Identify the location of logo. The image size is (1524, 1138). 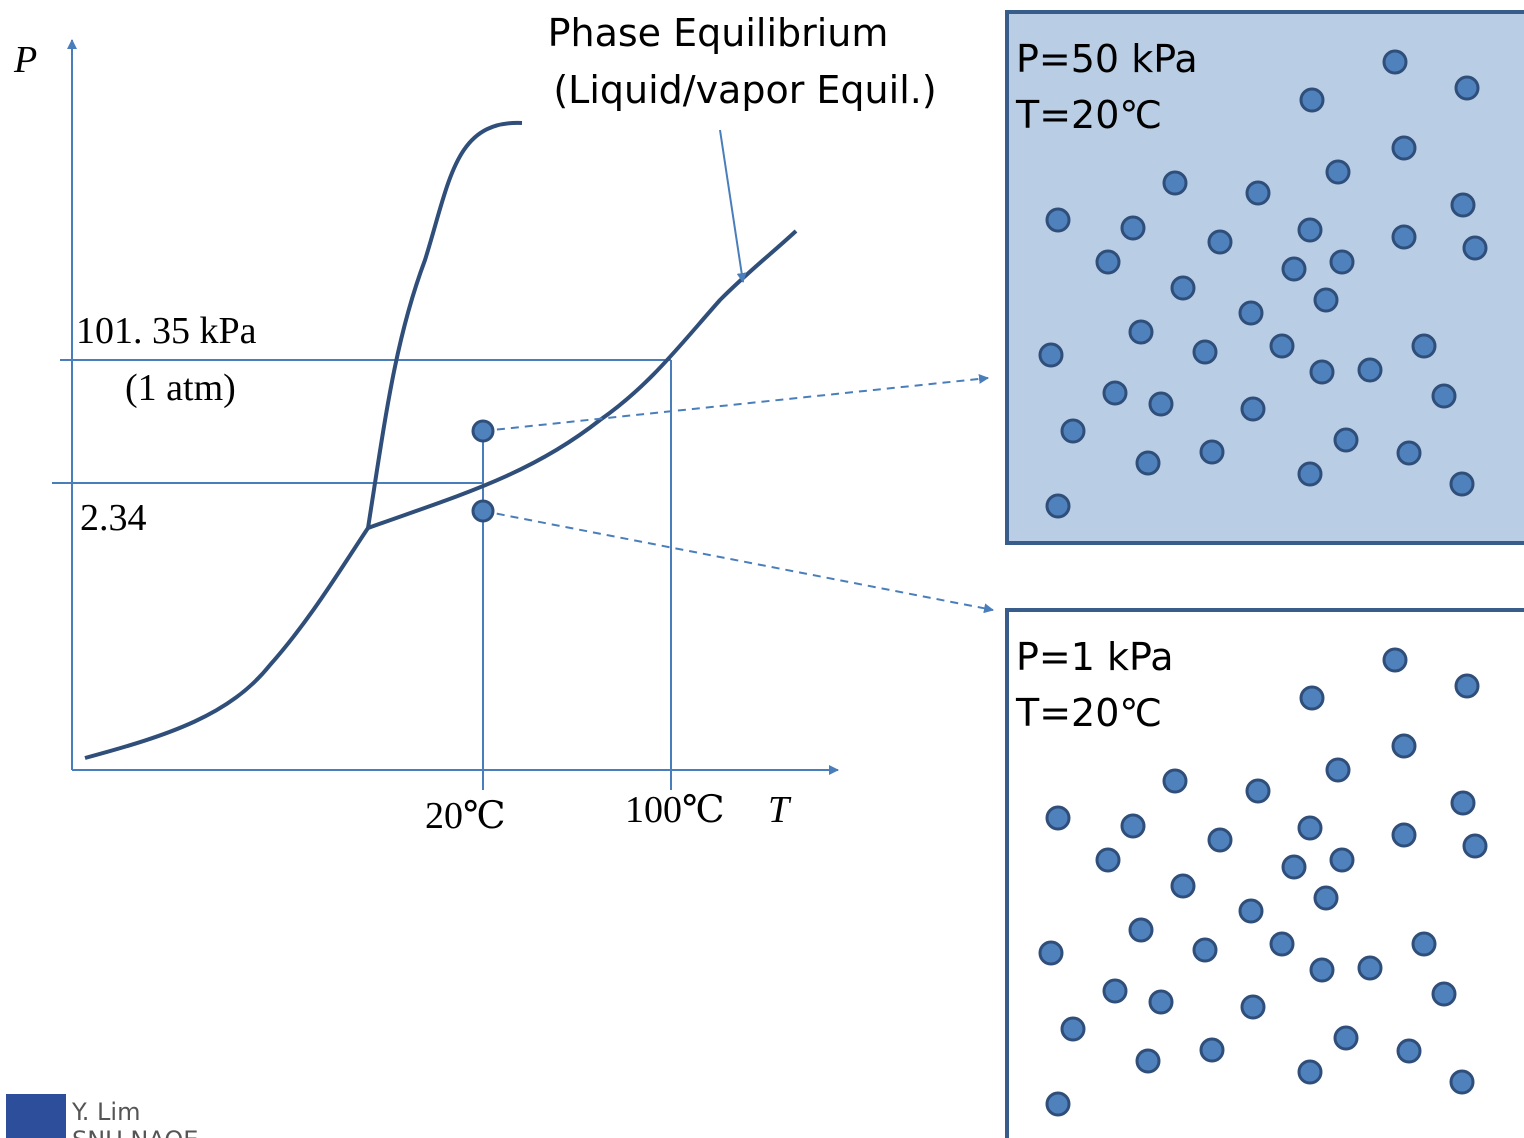
(36, 1116).